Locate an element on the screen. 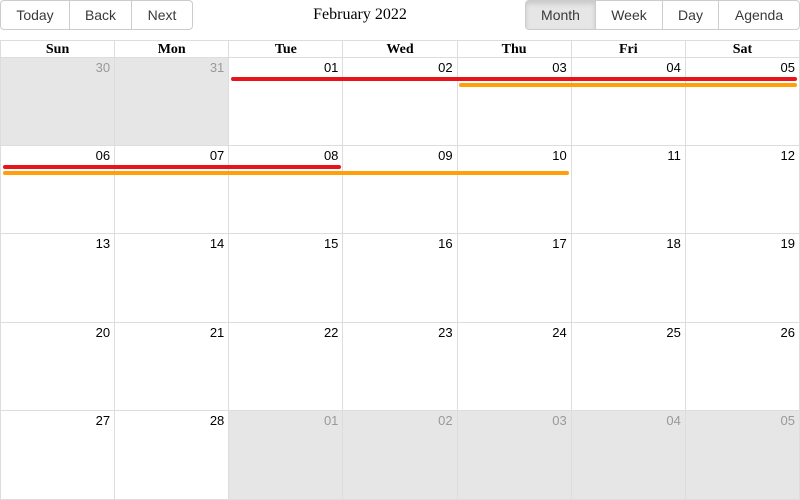 The width and height of the screenshot is (800, 500). day-cell: 24 is located at coordinates (513, 366).